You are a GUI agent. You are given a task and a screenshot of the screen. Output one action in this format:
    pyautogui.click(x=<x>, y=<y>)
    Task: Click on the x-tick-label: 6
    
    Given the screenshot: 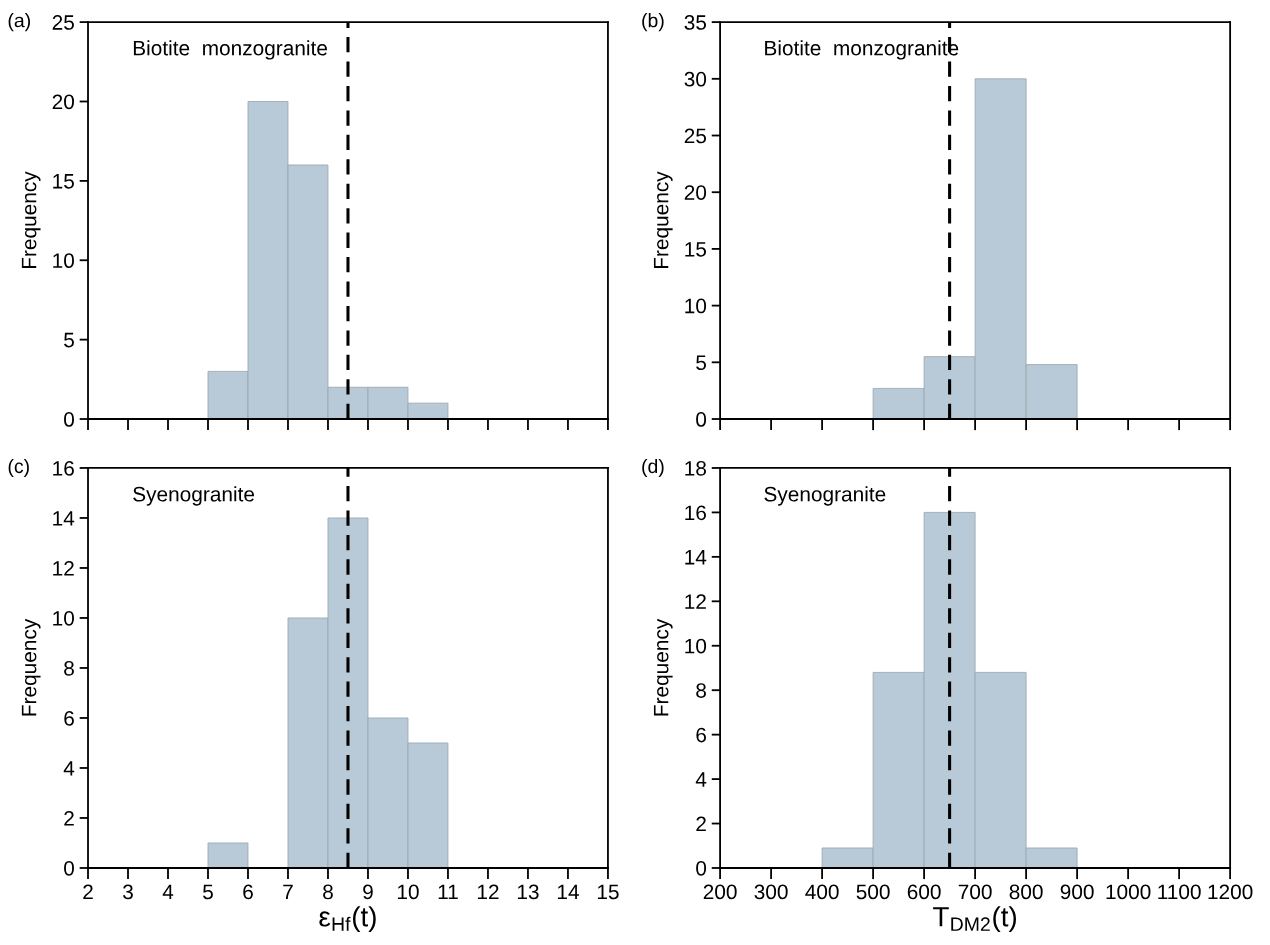 What is the action you would take?
    pyautogui.click(x=248, y=892)
    